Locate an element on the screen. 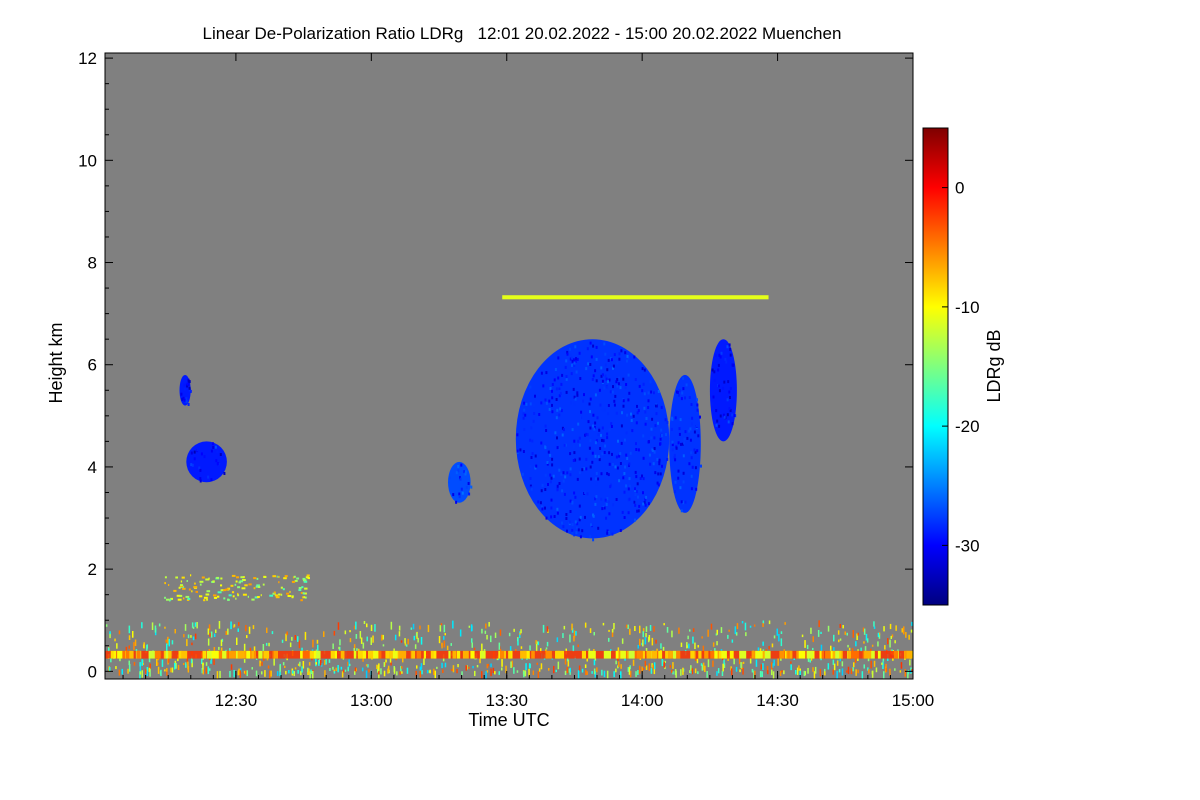 The image size is (1200, 800). colorbar is located at coordinates (935, 366).